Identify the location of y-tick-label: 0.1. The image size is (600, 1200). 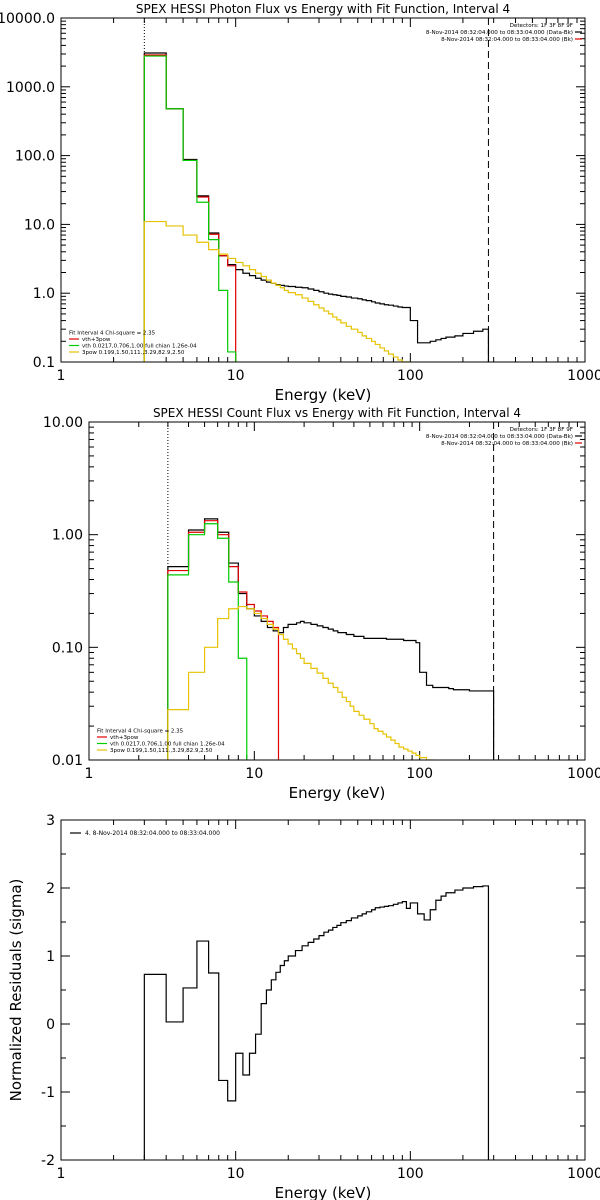
(44, 363).